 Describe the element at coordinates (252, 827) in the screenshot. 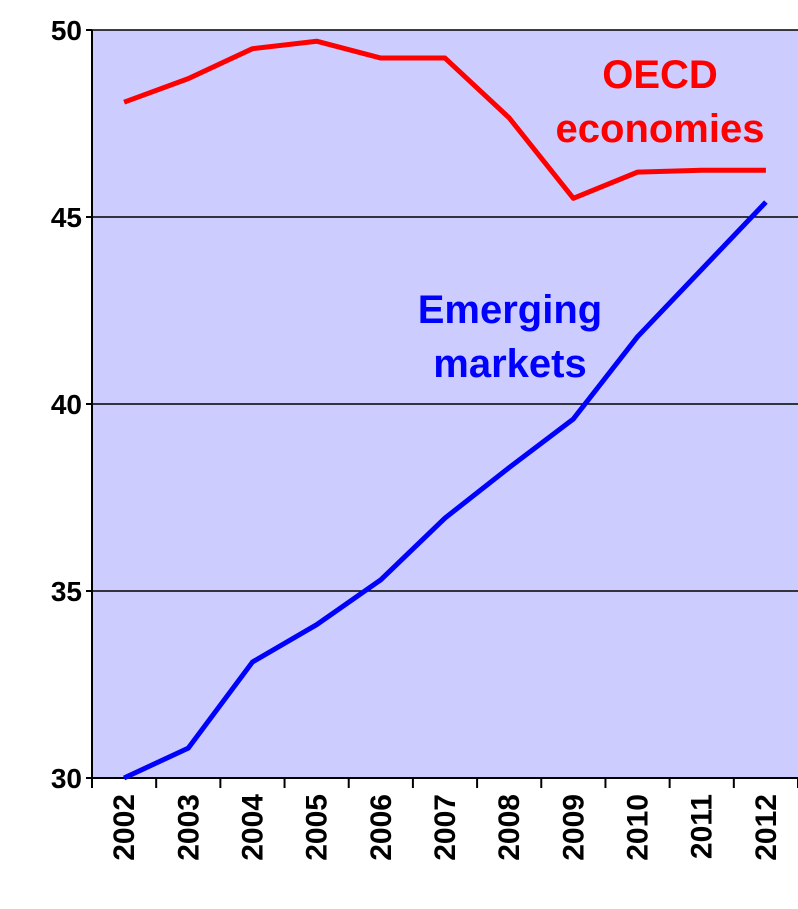

I see `x-tick-label: 2004` at that location.